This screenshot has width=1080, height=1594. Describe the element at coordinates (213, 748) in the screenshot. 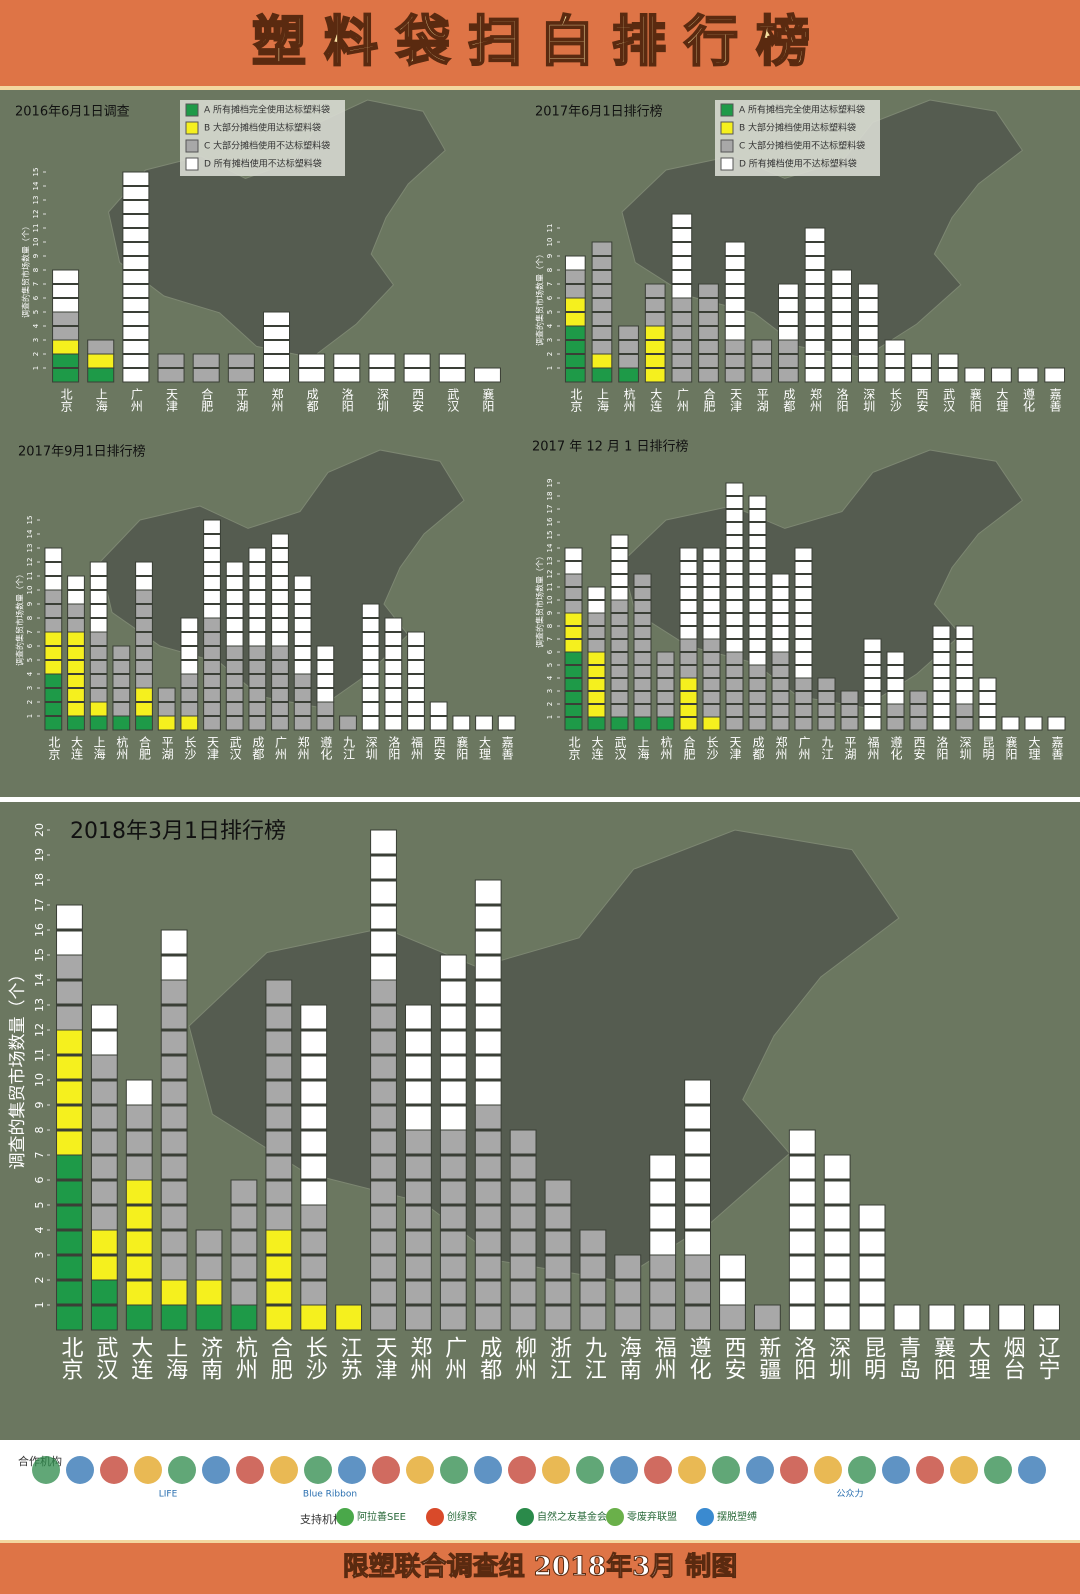

I see `x-tick-label: 天津` at that location.